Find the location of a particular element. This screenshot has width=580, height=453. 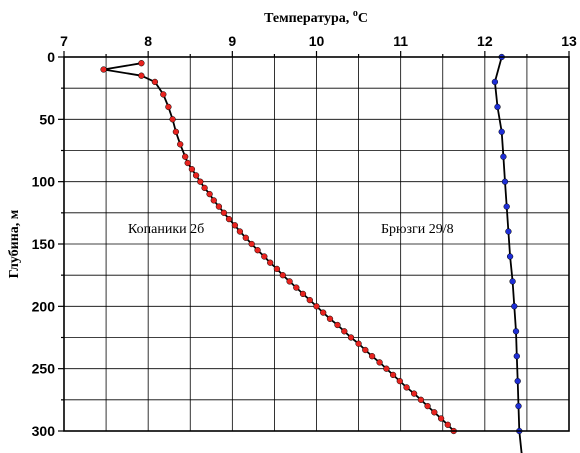

series-label-bryuzgi: Брюзги 29/8 is located at coordinates (417, 229).